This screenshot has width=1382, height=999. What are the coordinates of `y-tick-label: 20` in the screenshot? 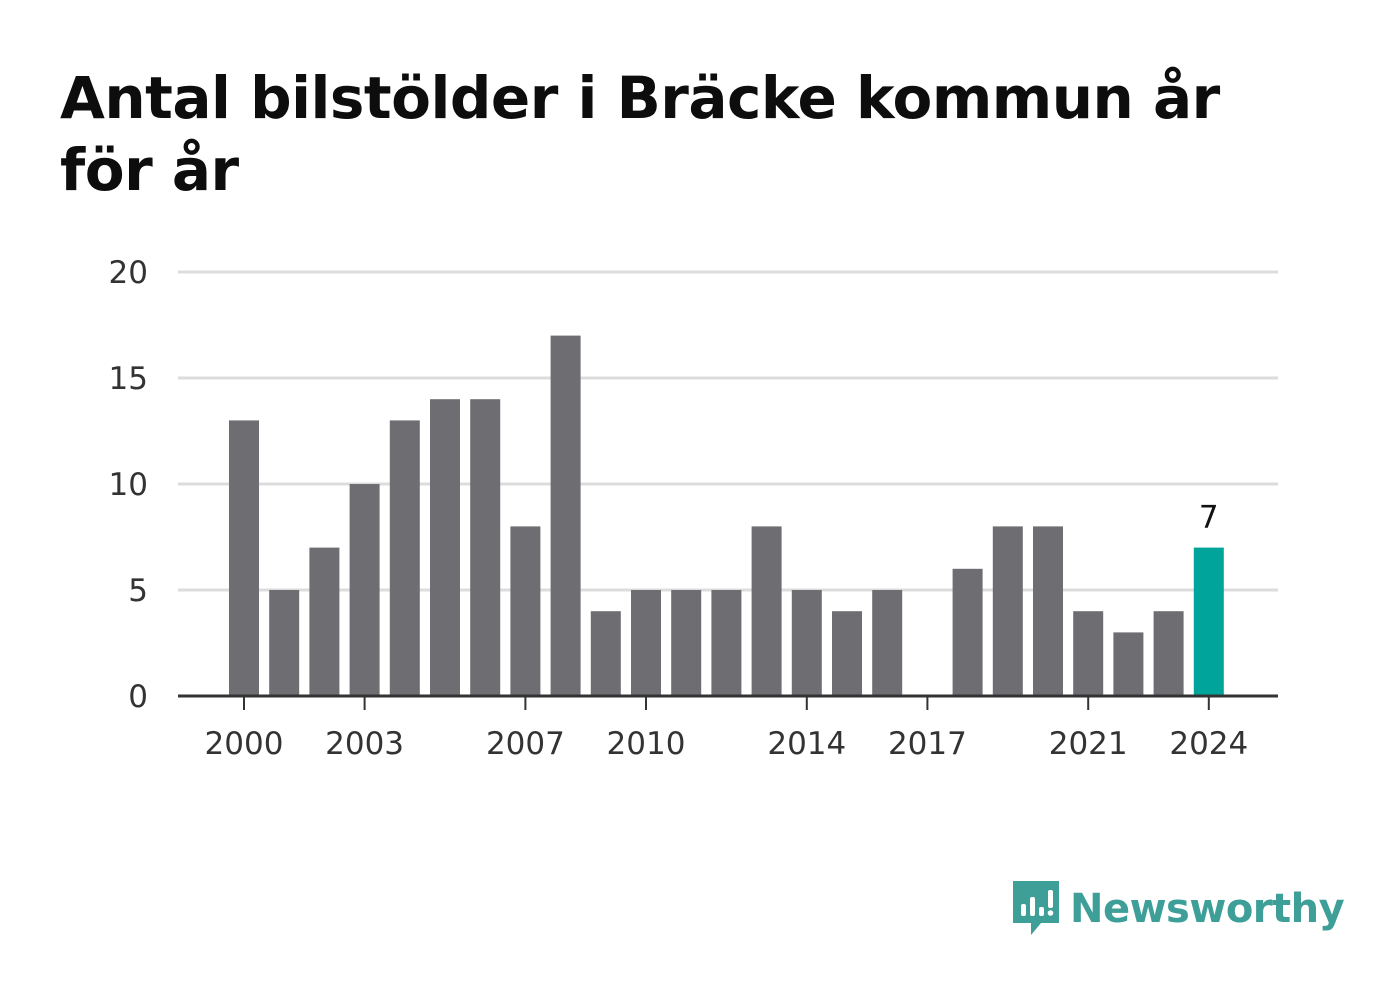 It's located at (128, 273).